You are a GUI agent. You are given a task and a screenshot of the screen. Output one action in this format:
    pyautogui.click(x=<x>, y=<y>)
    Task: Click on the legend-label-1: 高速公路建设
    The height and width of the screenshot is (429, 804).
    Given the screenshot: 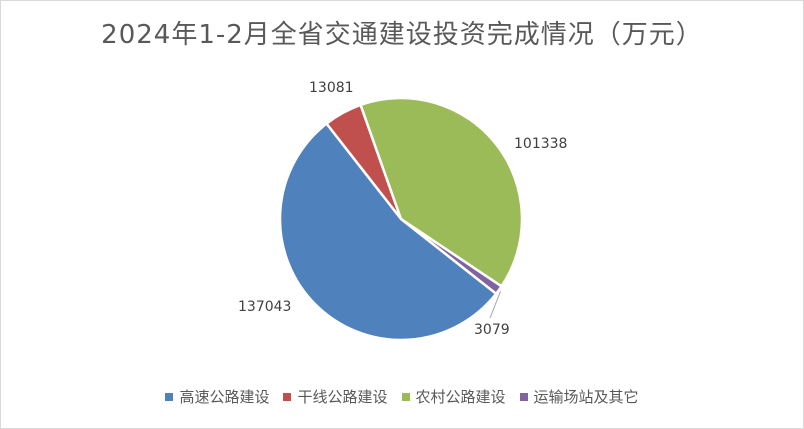 What is the action you would take?
    pyautogui.click(x=224, y=397)
    